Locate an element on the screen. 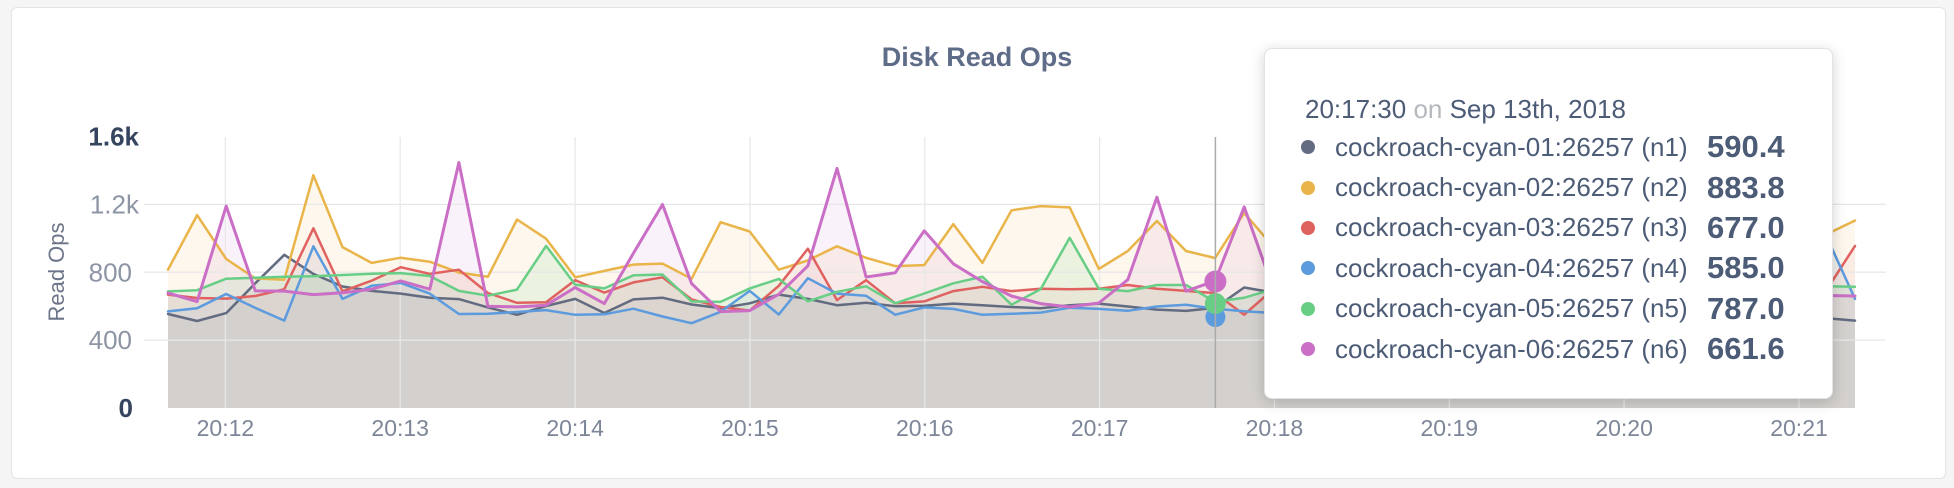 The image size is (1954, 488). svg-text: 1.2k is located at coordinates (115, 204).